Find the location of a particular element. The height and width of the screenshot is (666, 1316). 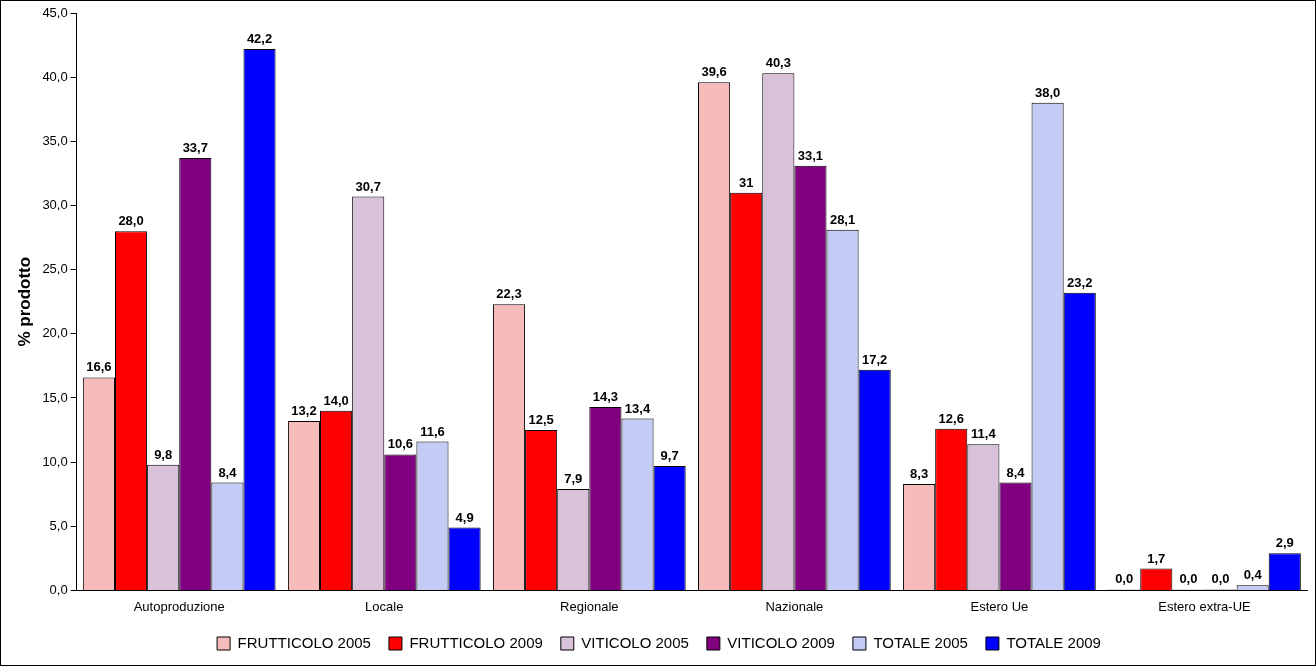

data-label: 11,4 is located at coordinates (984, 434).